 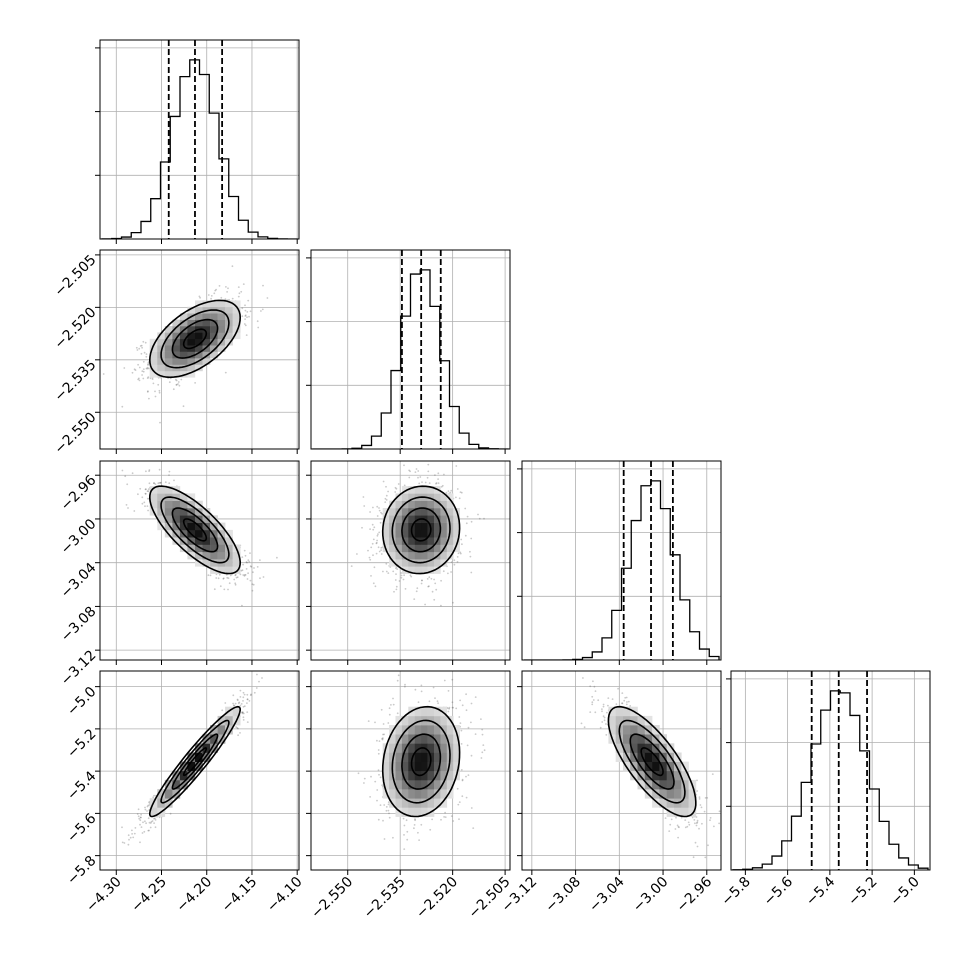 I want to click on histogram-step, so click(x=199, y=149).